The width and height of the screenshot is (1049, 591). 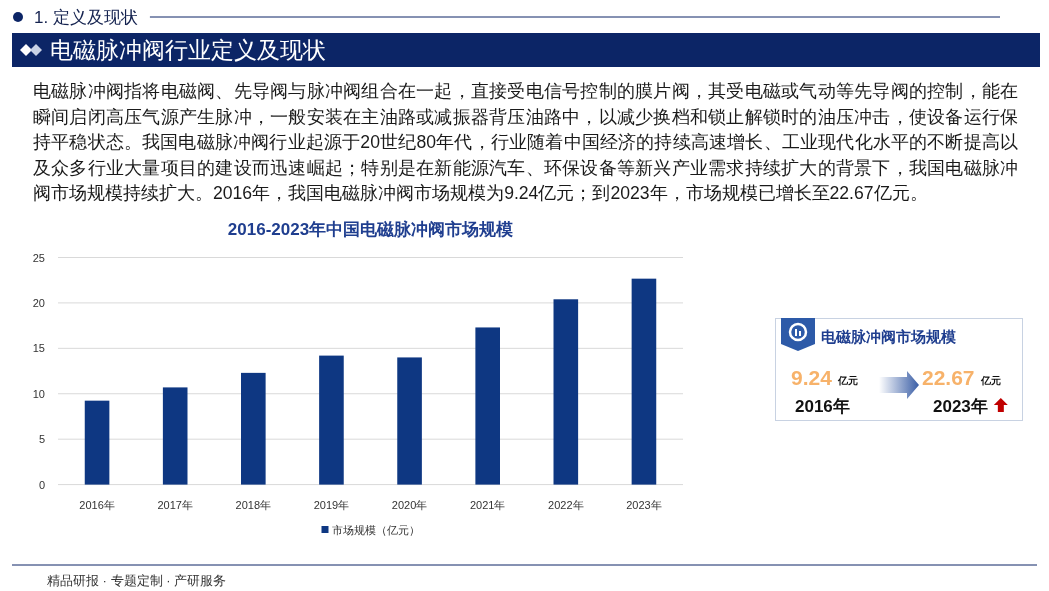 What do you see at coordinates (97, 505) in the screenshot?
I see `x-tick-label: 2016年` at bounding box center [97, 505].